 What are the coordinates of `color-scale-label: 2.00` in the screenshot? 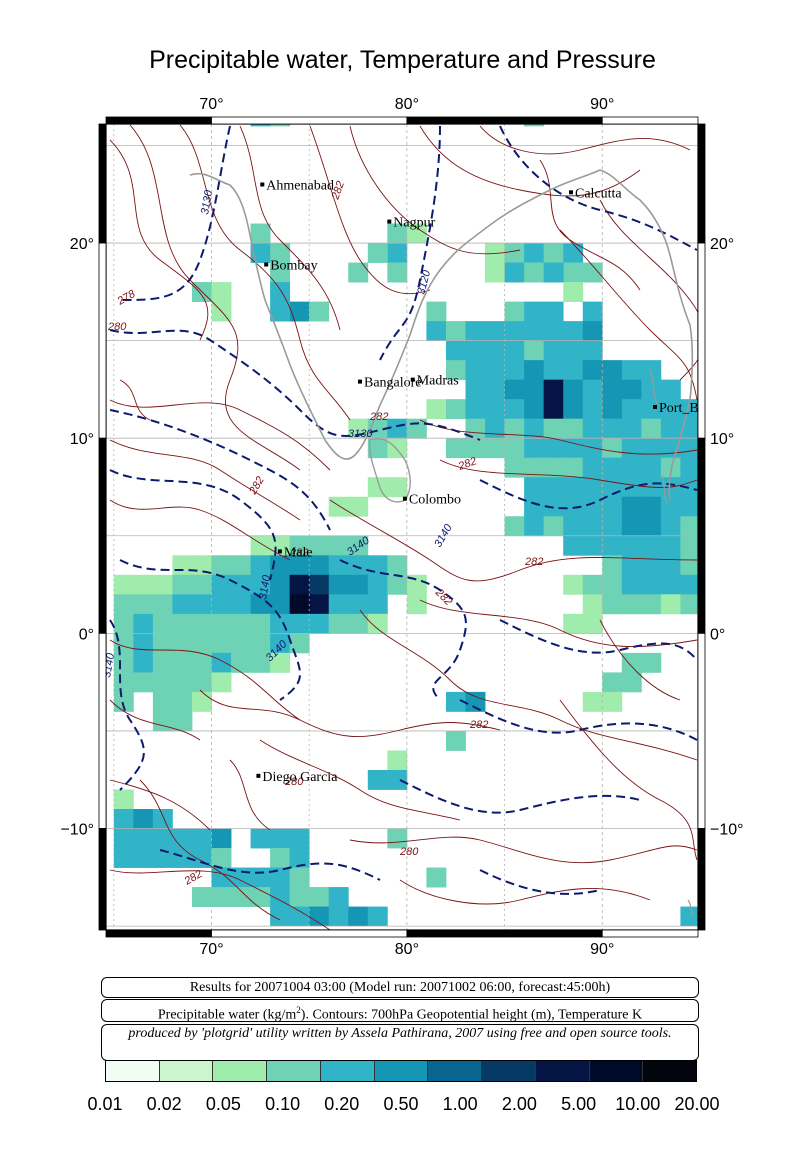 It's located at (519, 1104).